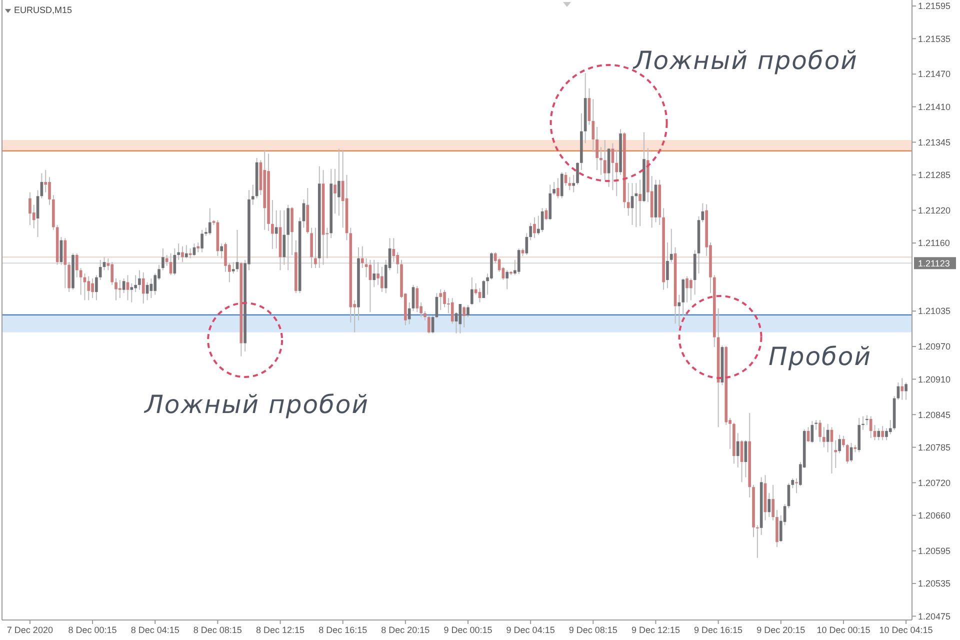 The width and height of the screenshot is (960, 640). I want to click on y-tick-label: 1.21470, so click(934, 74).